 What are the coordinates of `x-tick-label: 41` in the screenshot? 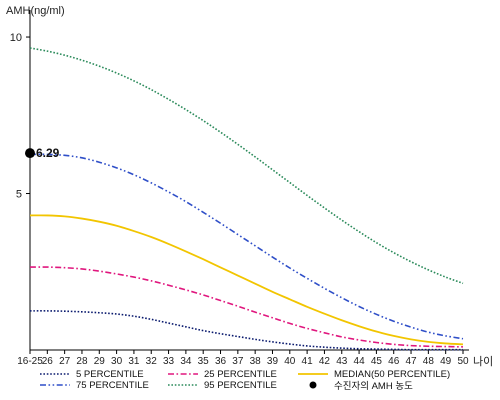 It's located at (308, 361).